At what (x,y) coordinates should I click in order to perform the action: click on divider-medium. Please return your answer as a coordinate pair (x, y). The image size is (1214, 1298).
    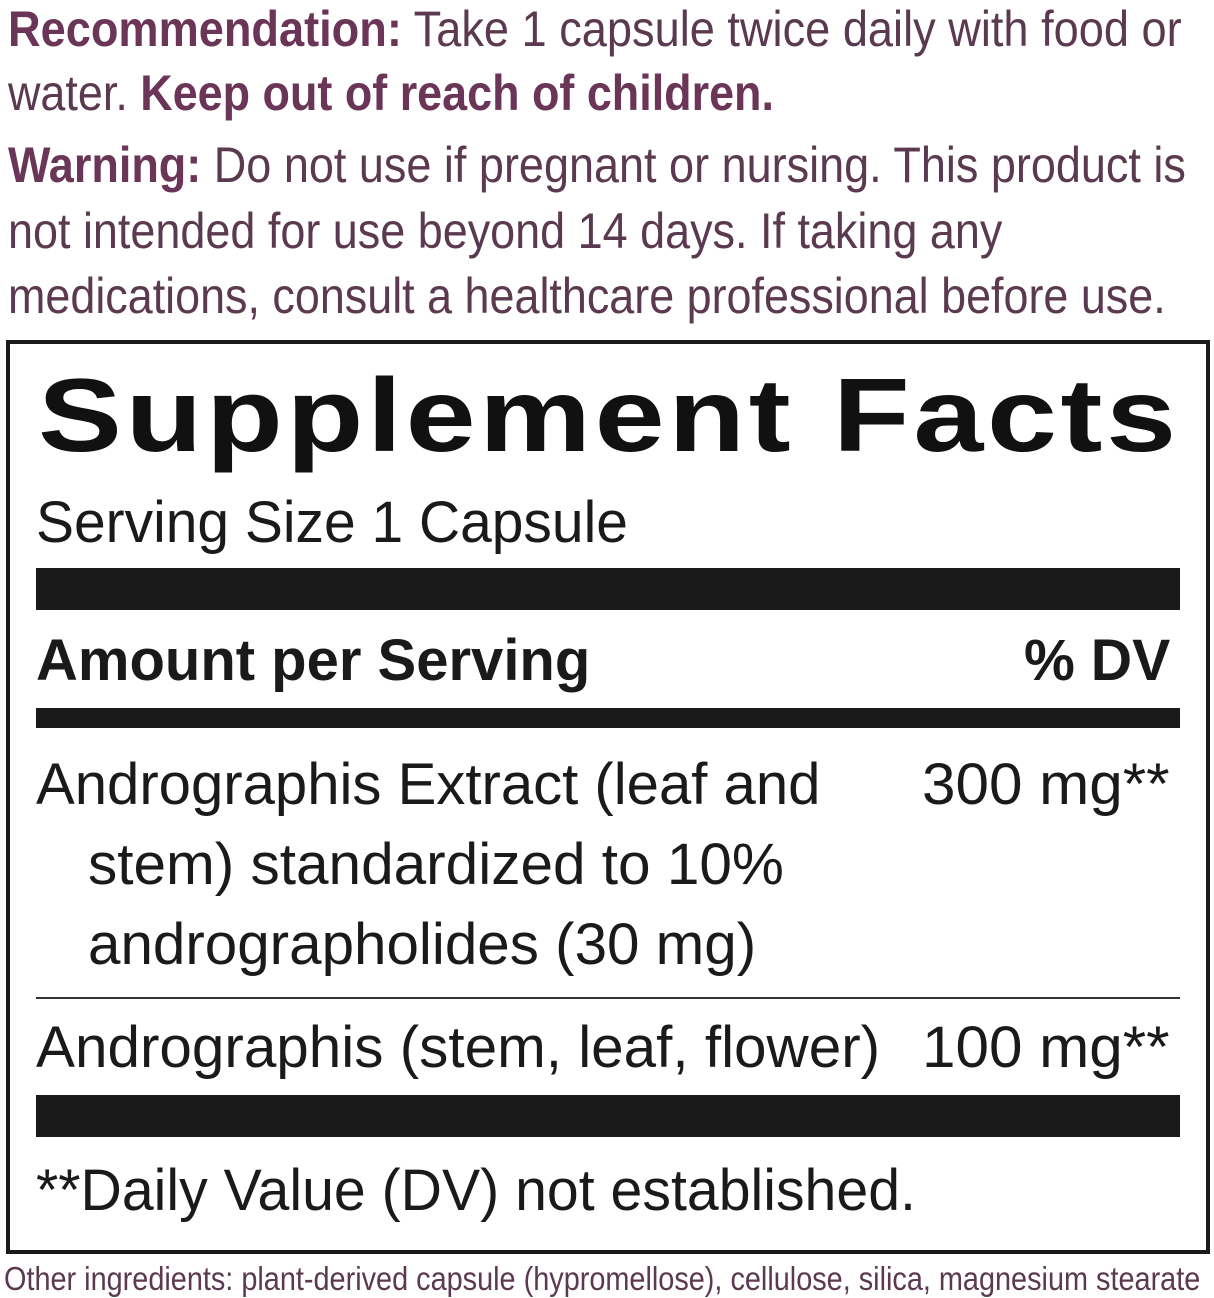
    Looking at the image, I should click on (608, 718).